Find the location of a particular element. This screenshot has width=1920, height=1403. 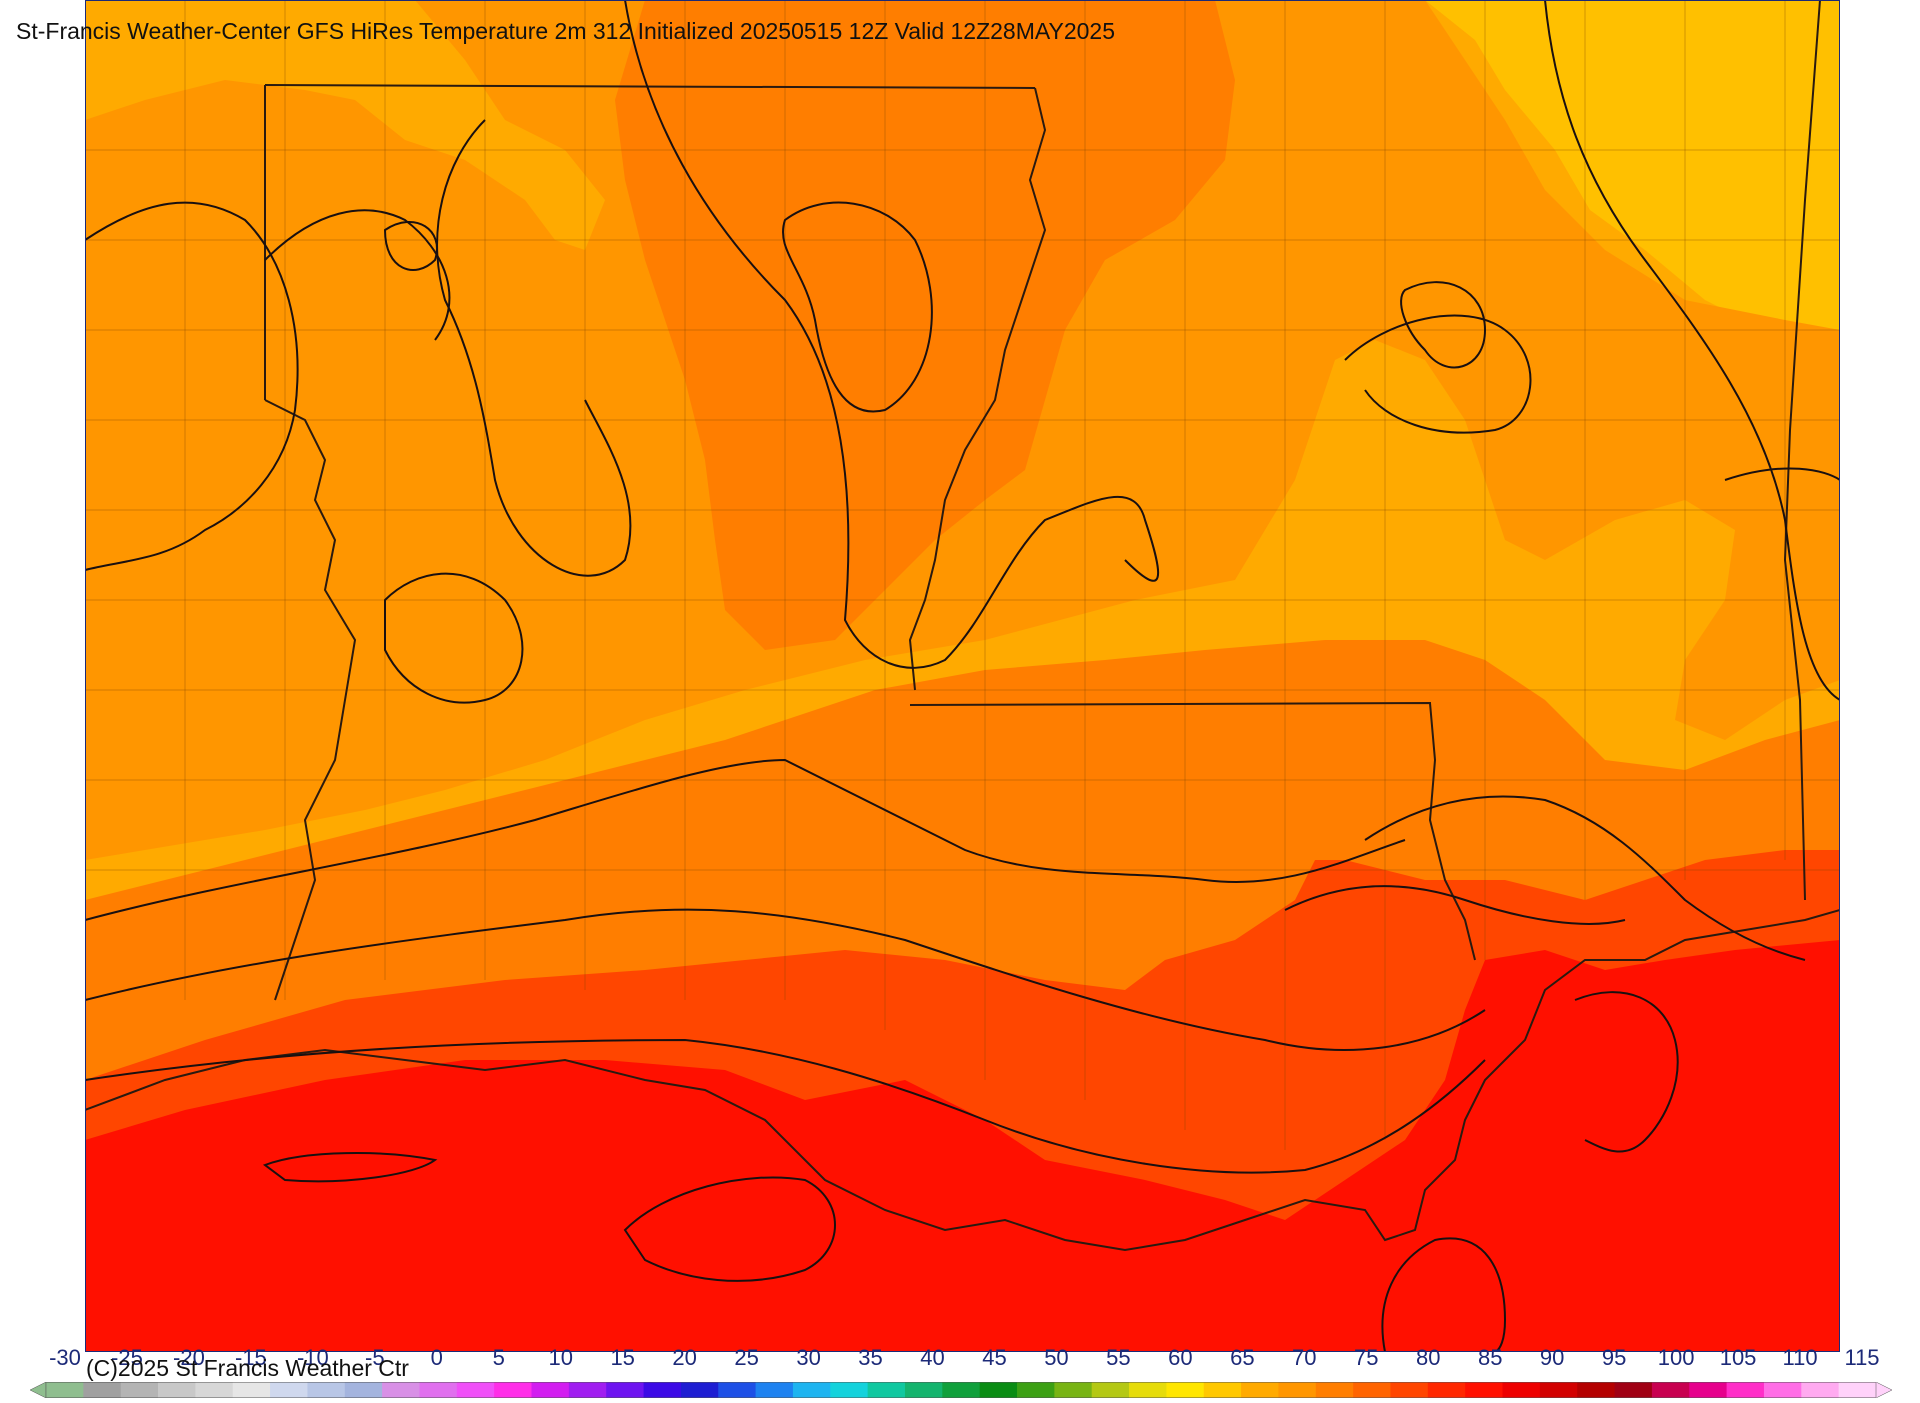

colorbar-label: 105 is located at coordinates (1738, 1357).